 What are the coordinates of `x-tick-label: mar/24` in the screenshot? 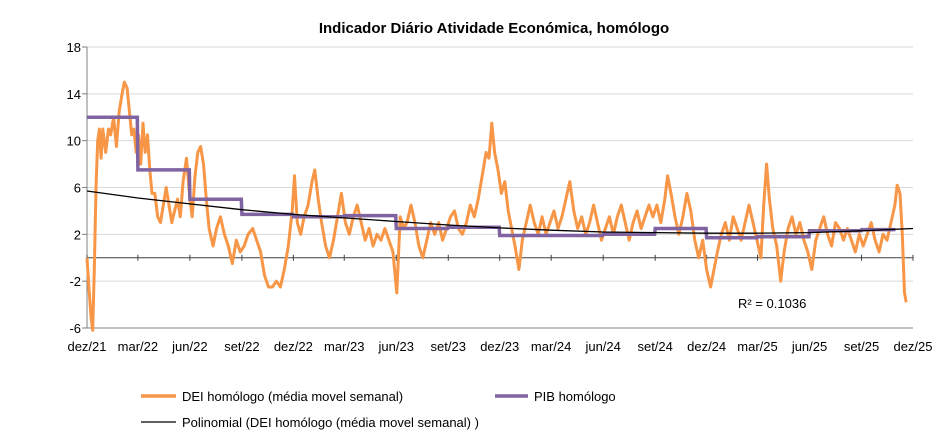 It's located at (551, 346).